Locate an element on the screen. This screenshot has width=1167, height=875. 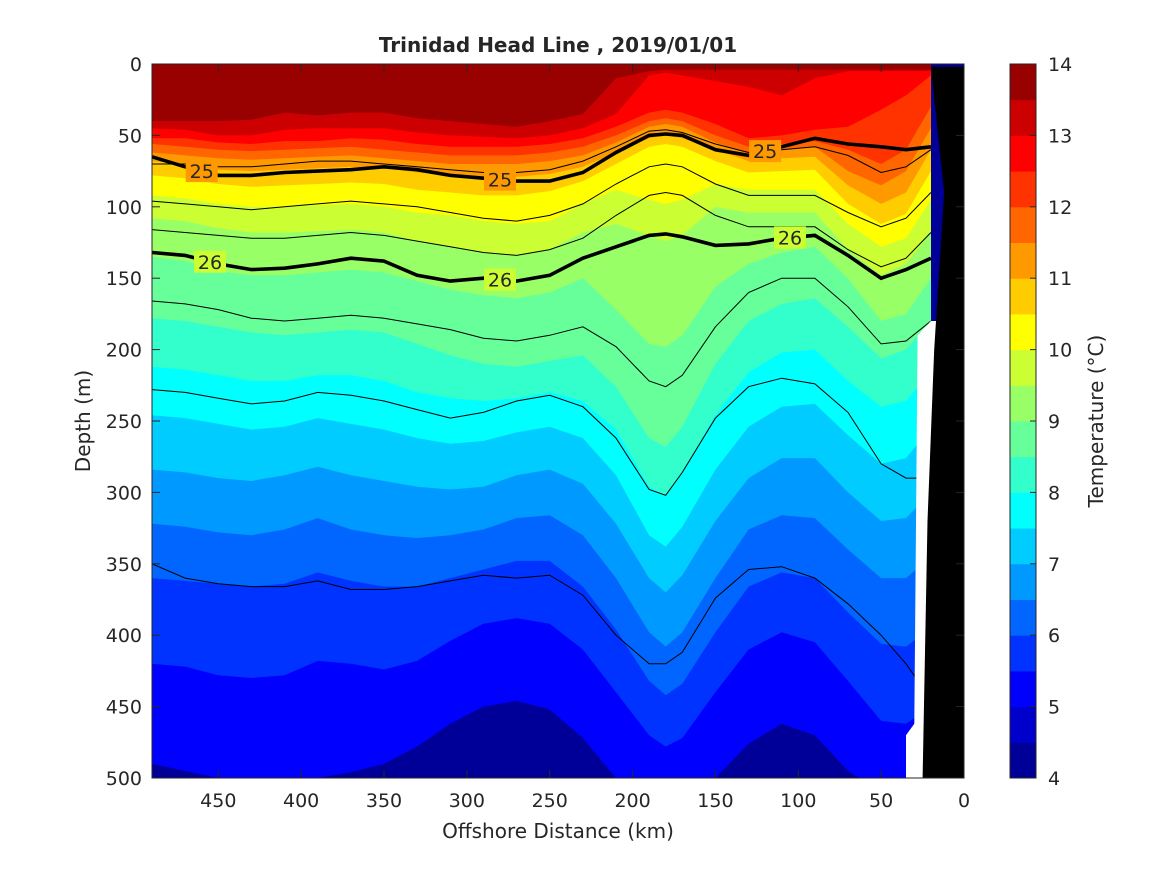
x-tick-label: 200 is located at coordinates (632, 801).